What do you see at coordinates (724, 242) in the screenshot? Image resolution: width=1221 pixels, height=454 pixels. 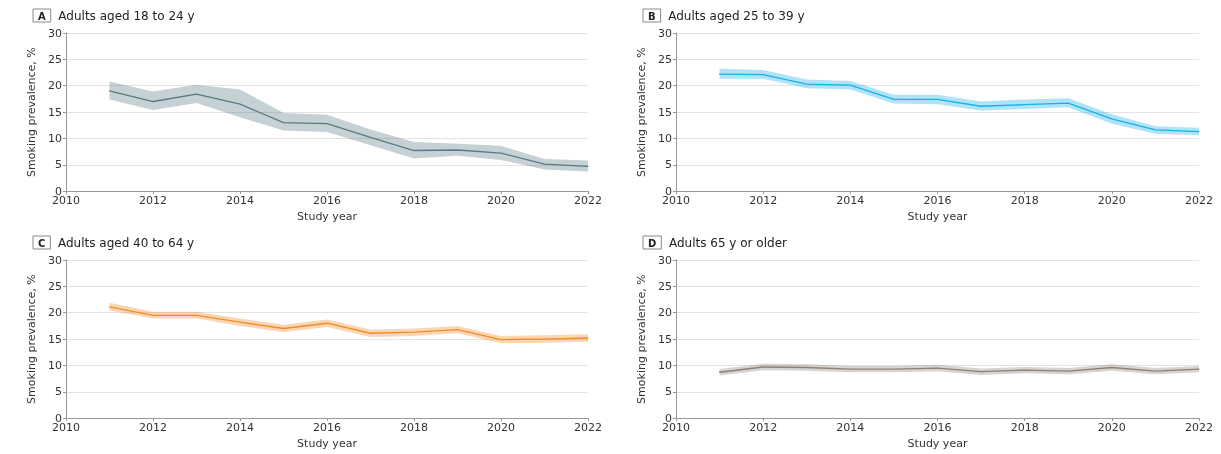 I see `chart-title: Adults 65 y or older` at bounding box center [724, 242].